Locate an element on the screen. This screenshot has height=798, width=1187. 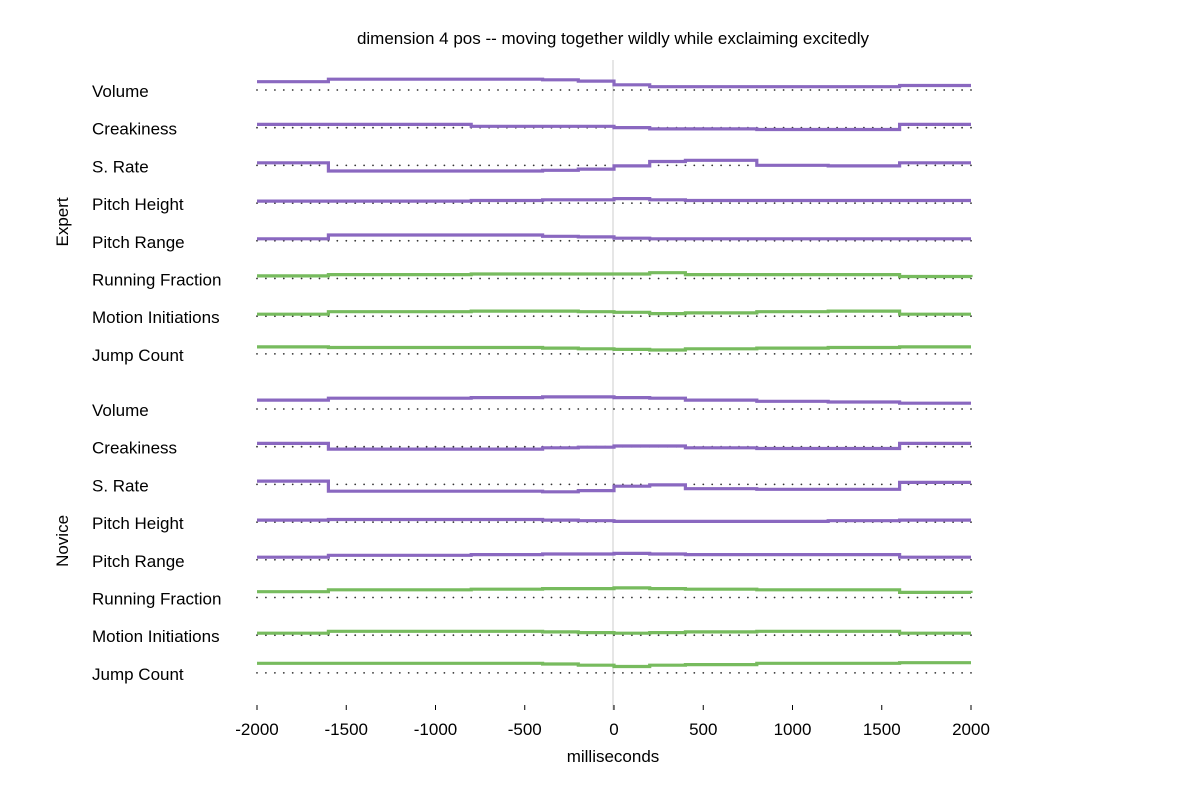
track-label: Pitch Range is located at coordinates (138, 561).